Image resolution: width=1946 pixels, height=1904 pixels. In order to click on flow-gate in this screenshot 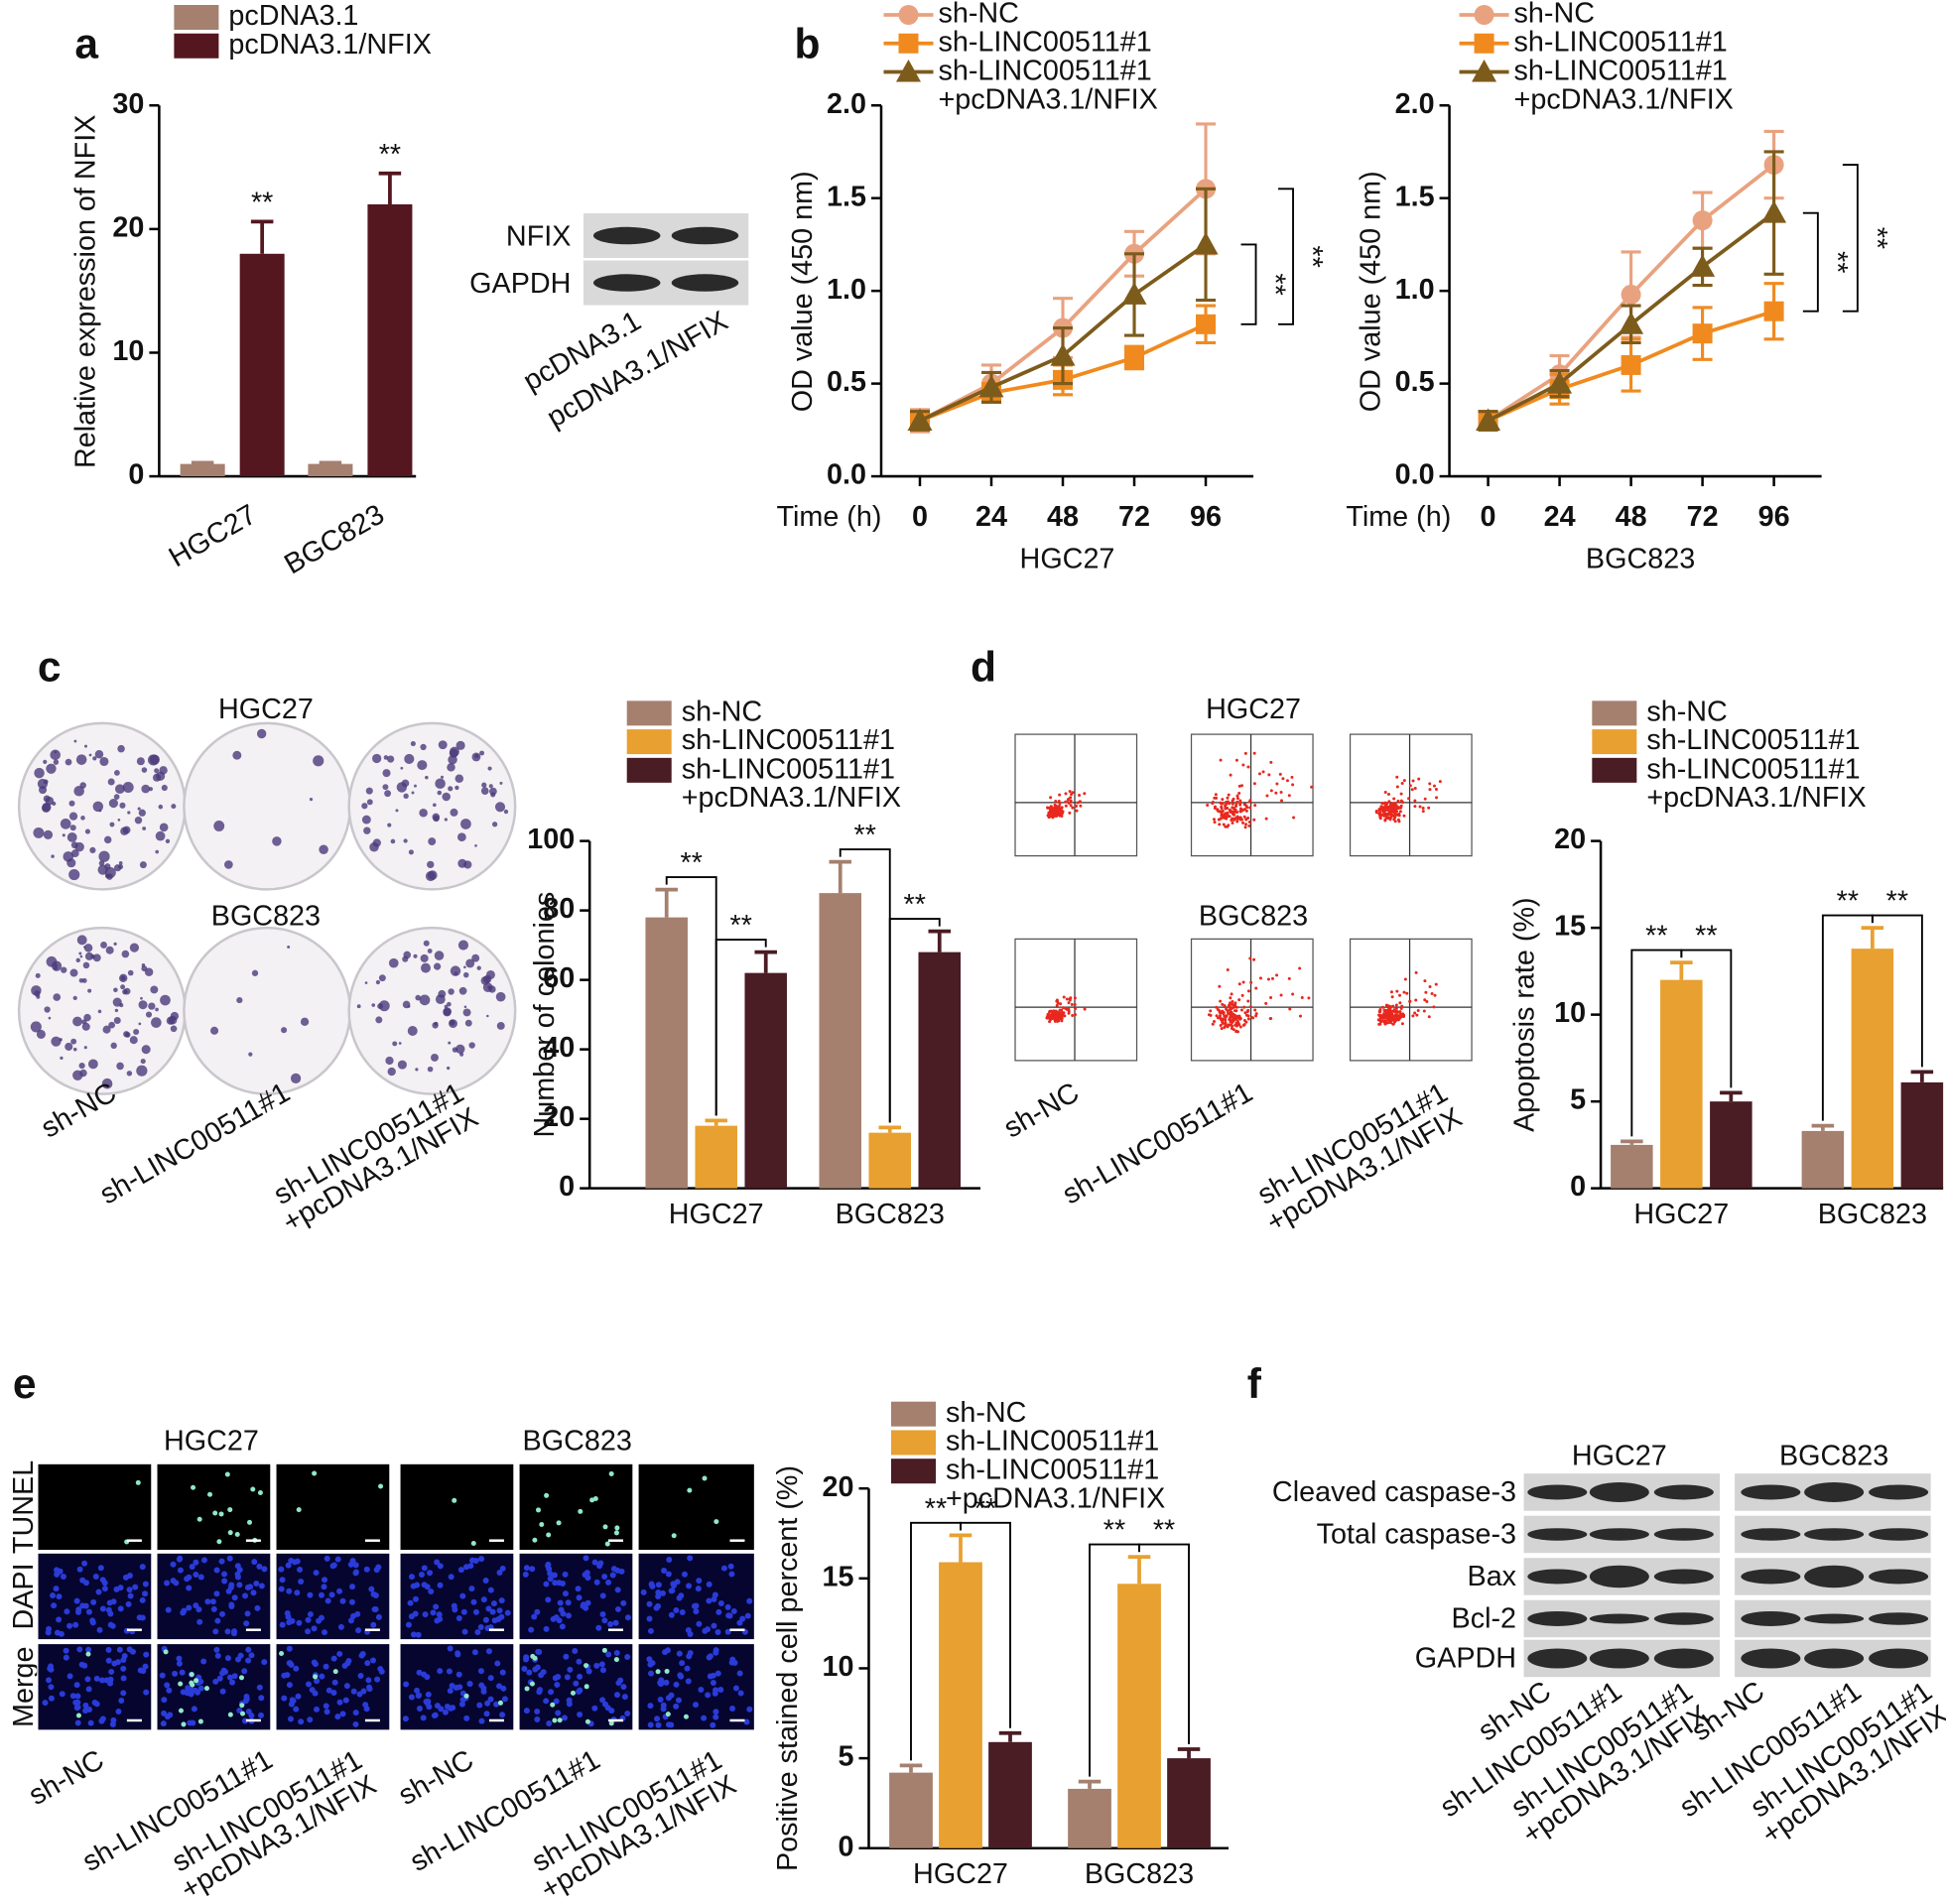, I will do `click(1412, 795)`.